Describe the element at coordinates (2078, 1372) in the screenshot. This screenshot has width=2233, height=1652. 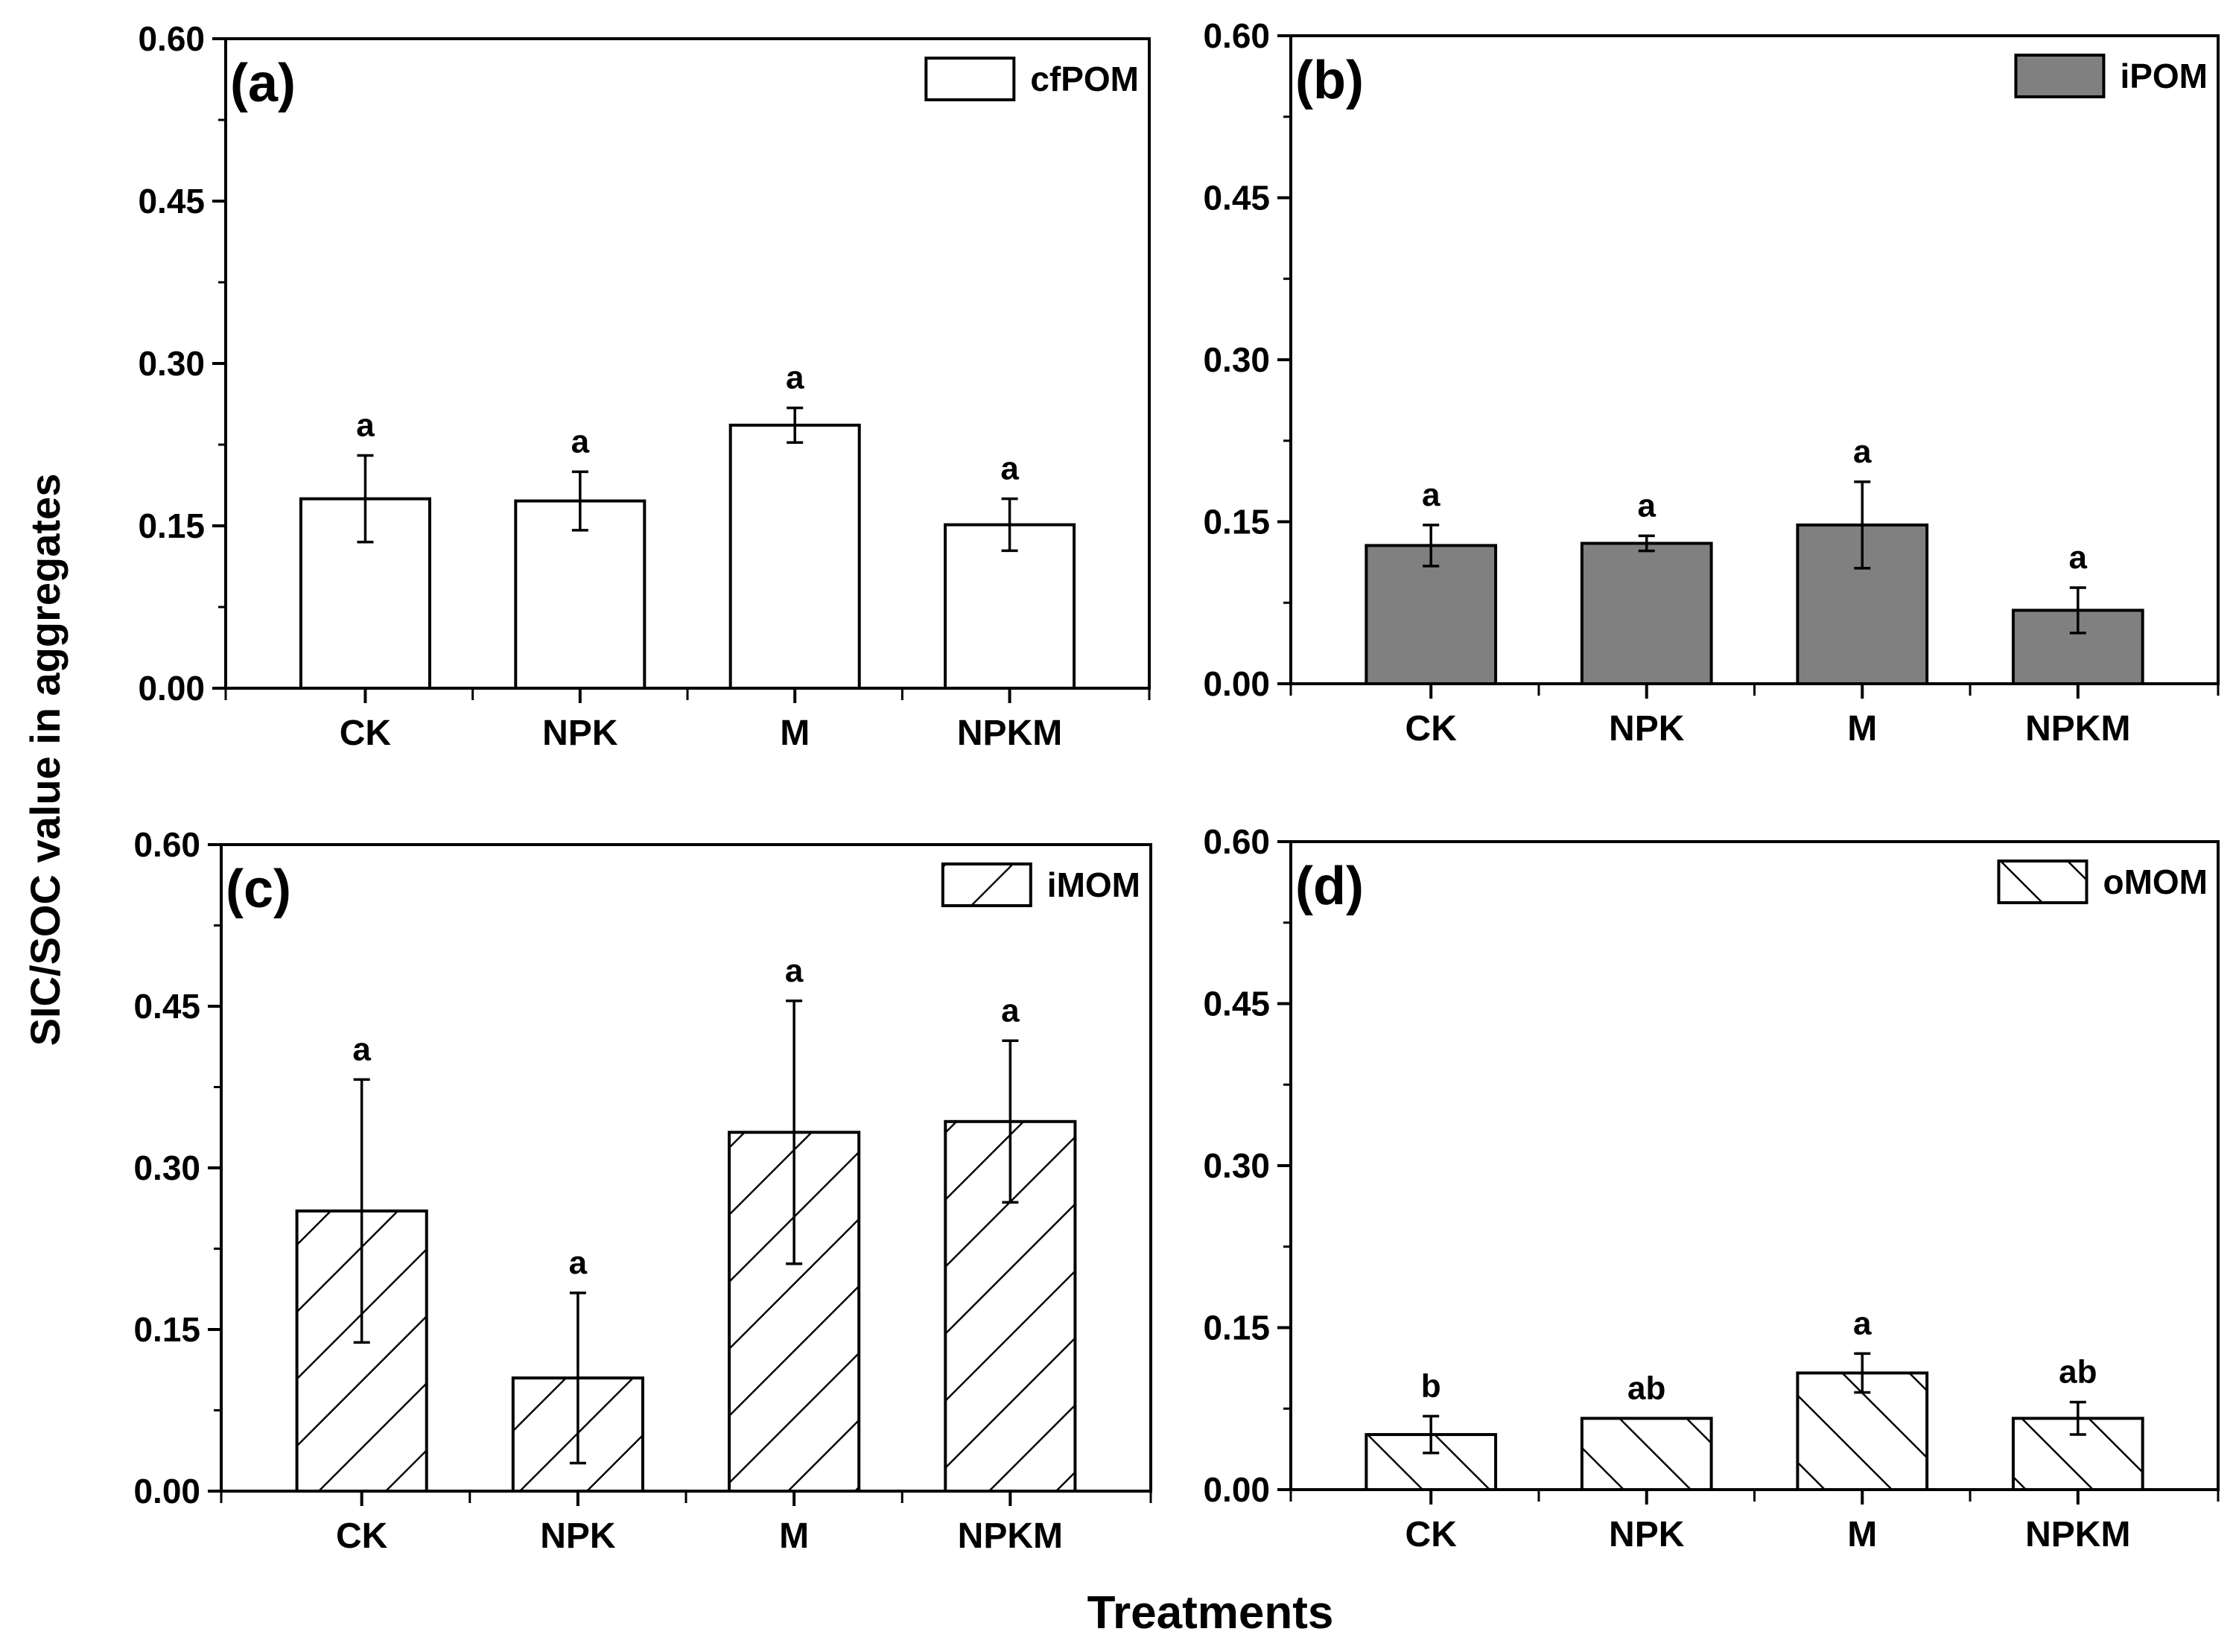
I see `significance-label-NPKM: ab` at that location.